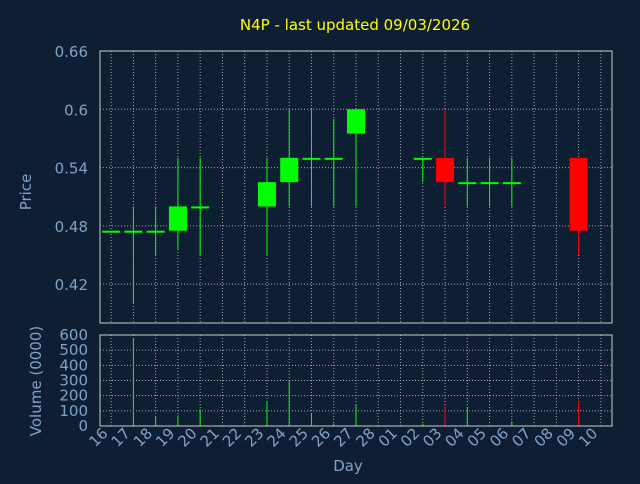  I want to click on volume-tick-label: 500, so click(73, 350).